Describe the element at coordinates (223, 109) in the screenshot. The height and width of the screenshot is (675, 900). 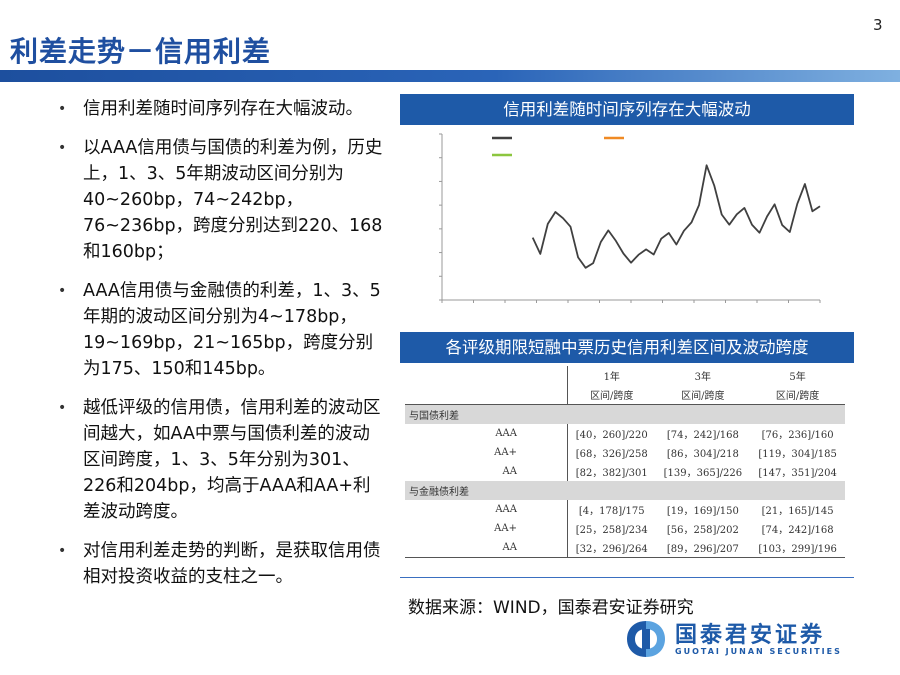
I see `bullet-text: 信用利差随时间序列存在大幅波动。` at that location.